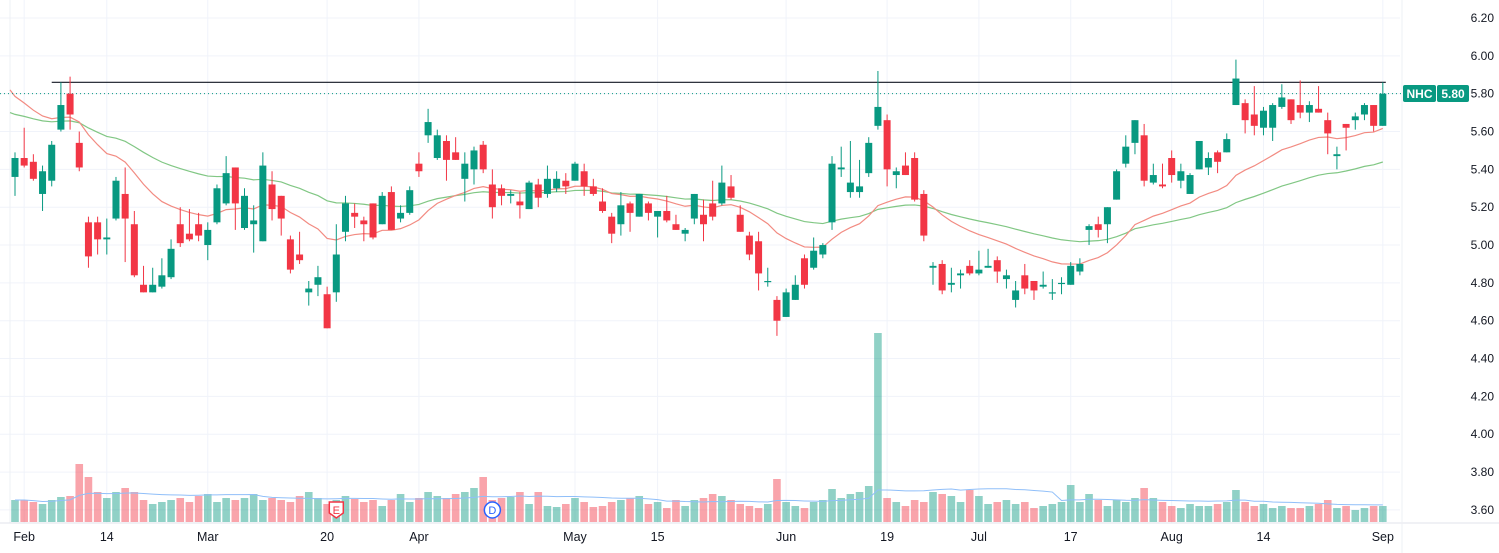 Image resolution: width=1499 pixels, height=553 pixels. What do you see at coordinates (1383, 537) in the screenshot?
I see `time-tick-label: Sep` at bounding box center [1383, 537].